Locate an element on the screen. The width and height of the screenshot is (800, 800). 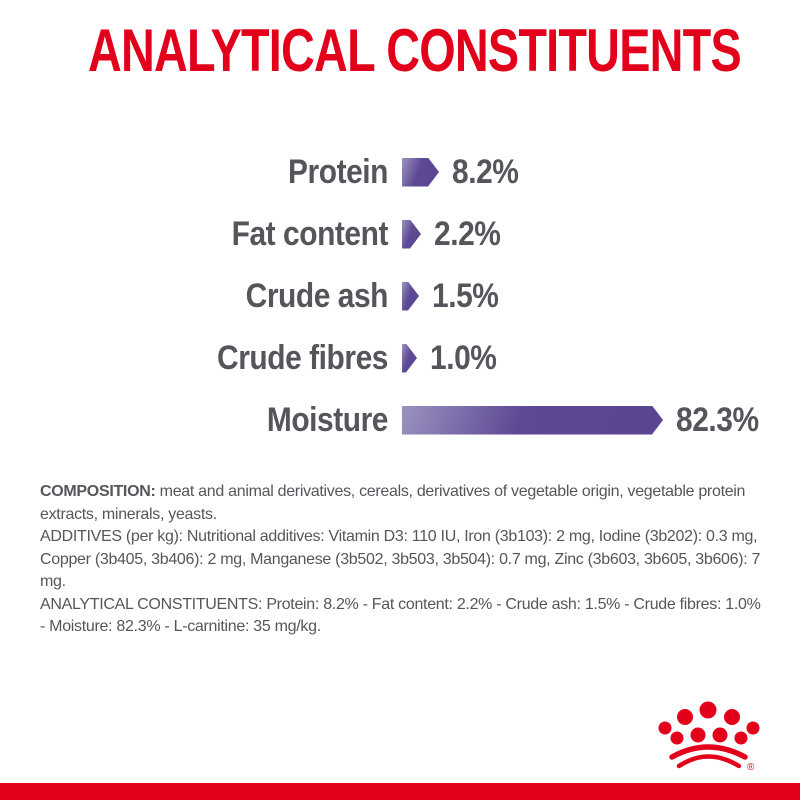
chart-row: Moisture 82.3% is located at coordinates (405, 420).